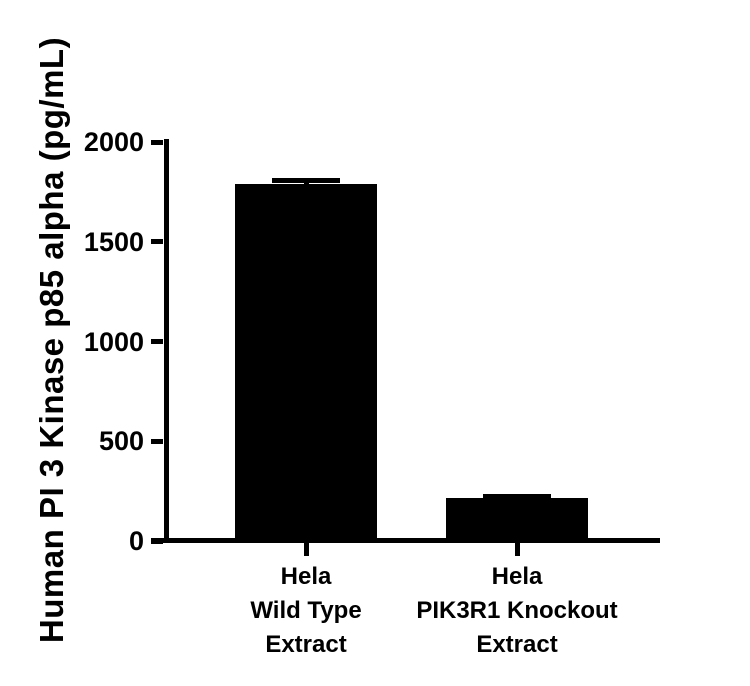 The width and height of the screenshot is (750, 686). I want to click on y-axis-line, so click(166, 341).